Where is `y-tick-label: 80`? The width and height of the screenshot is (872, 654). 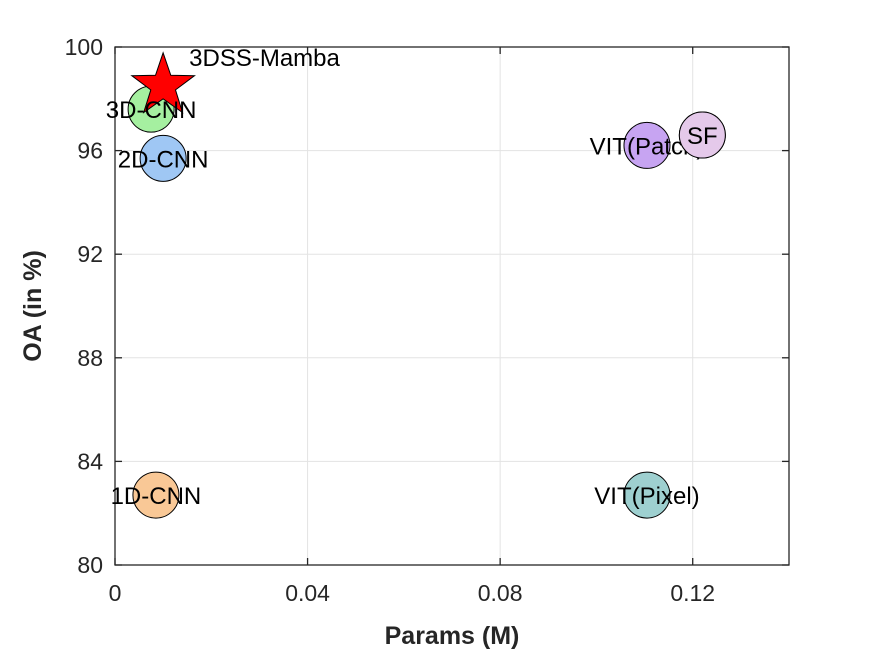 y-tick-label: 80 is located at coordinates (90, 565).